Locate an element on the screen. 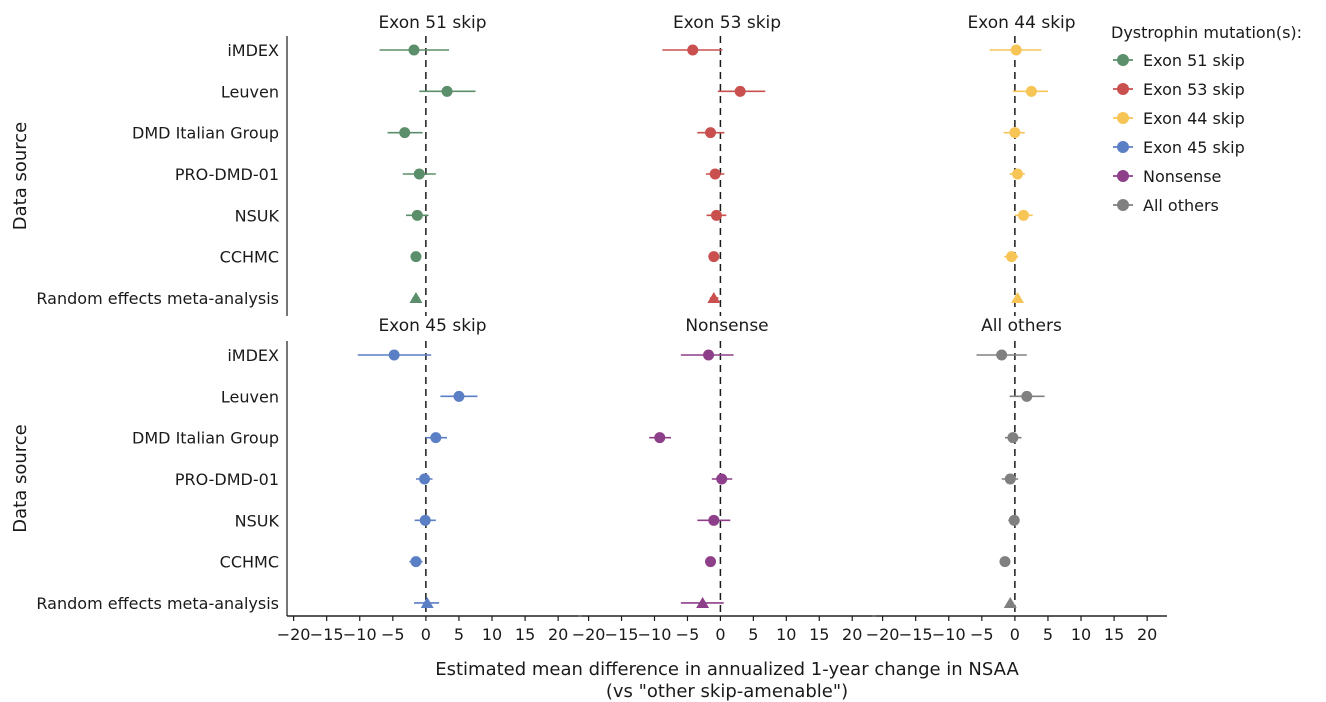 This screenshot has height=702, width=1326. legend-entry: Nonsense is located at coordinates (1167, 176).